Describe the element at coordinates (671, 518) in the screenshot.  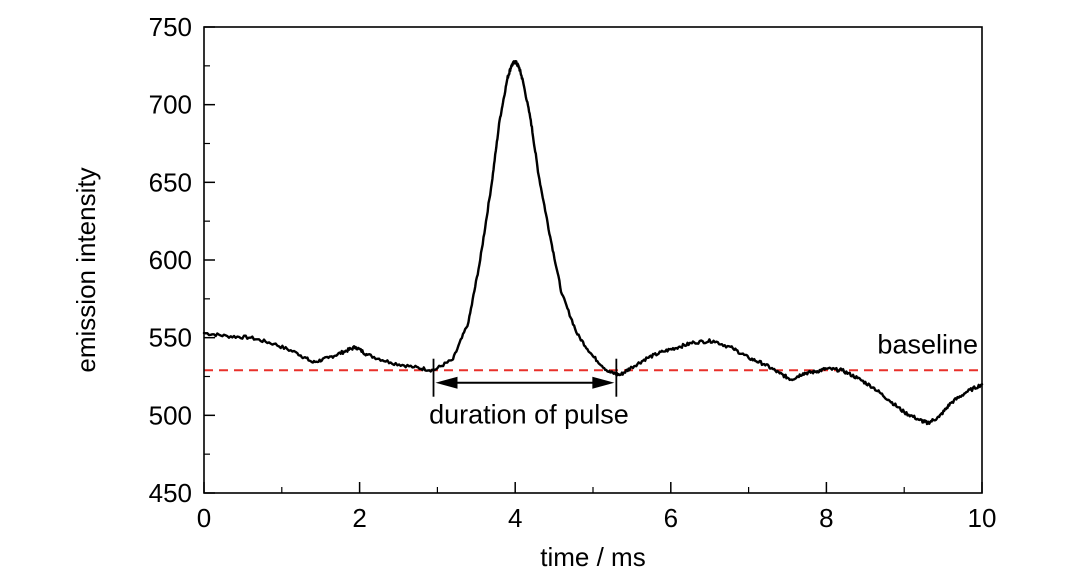
I see `x-tick-label: 6` at that location.